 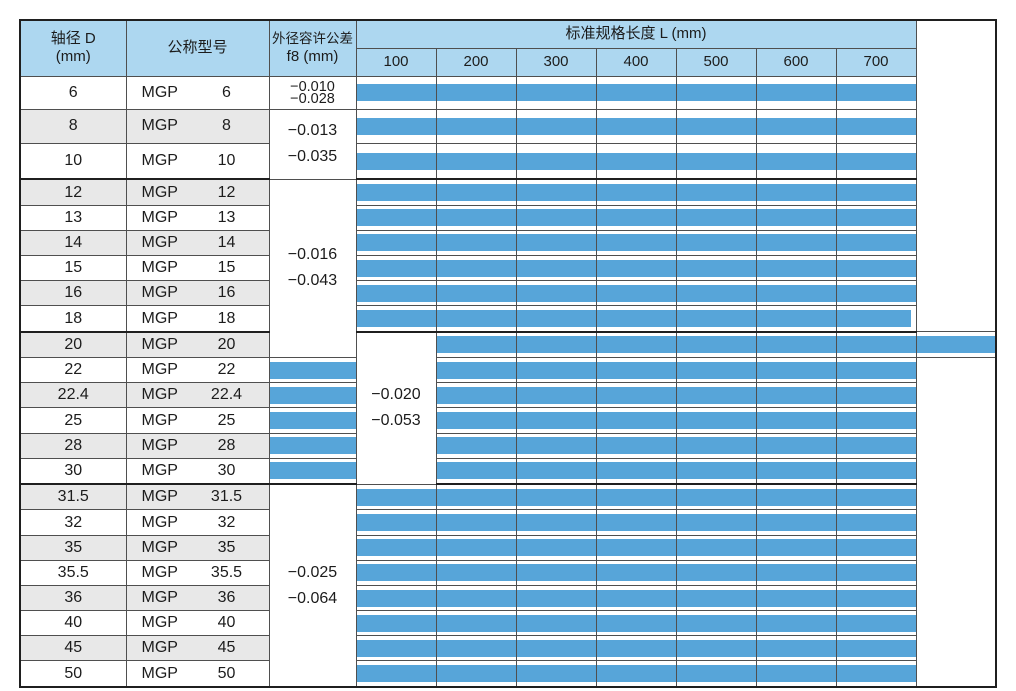 I want to click on table-row-35.5: 35.5 MGP 35.5, so click(x=507, y=572).